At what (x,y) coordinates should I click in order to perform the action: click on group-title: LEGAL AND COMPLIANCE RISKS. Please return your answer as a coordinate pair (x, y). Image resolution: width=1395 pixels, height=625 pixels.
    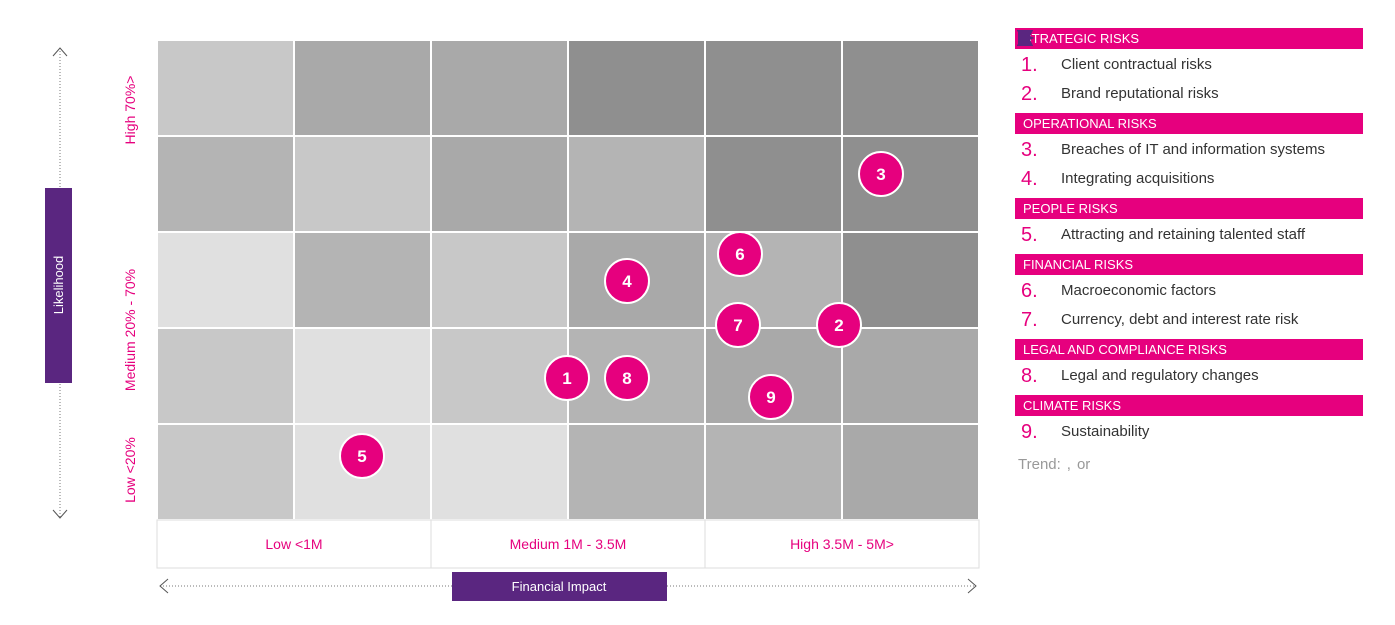
    Looking at the image, I should click on (1189, 349).